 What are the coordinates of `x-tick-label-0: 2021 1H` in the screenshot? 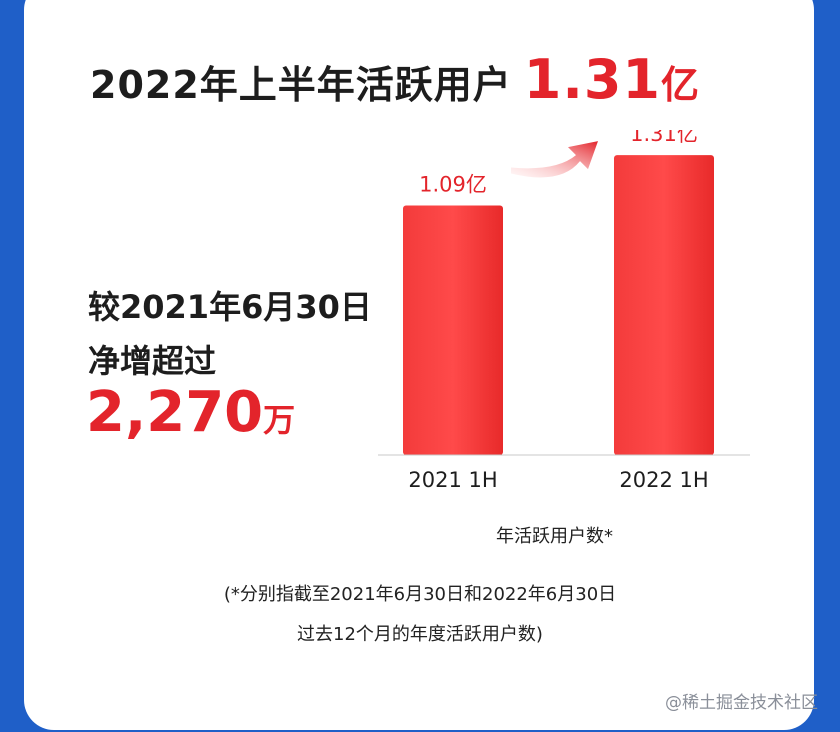 It's located at (452, 480).